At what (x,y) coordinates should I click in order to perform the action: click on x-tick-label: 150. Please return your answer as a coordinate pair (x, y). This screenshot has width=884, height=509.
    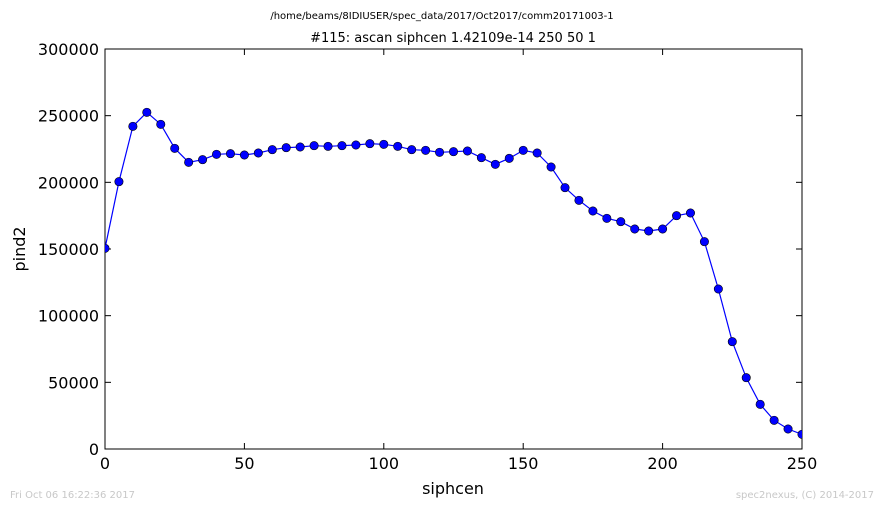
    Looking at the image, I should click on (523, 463).